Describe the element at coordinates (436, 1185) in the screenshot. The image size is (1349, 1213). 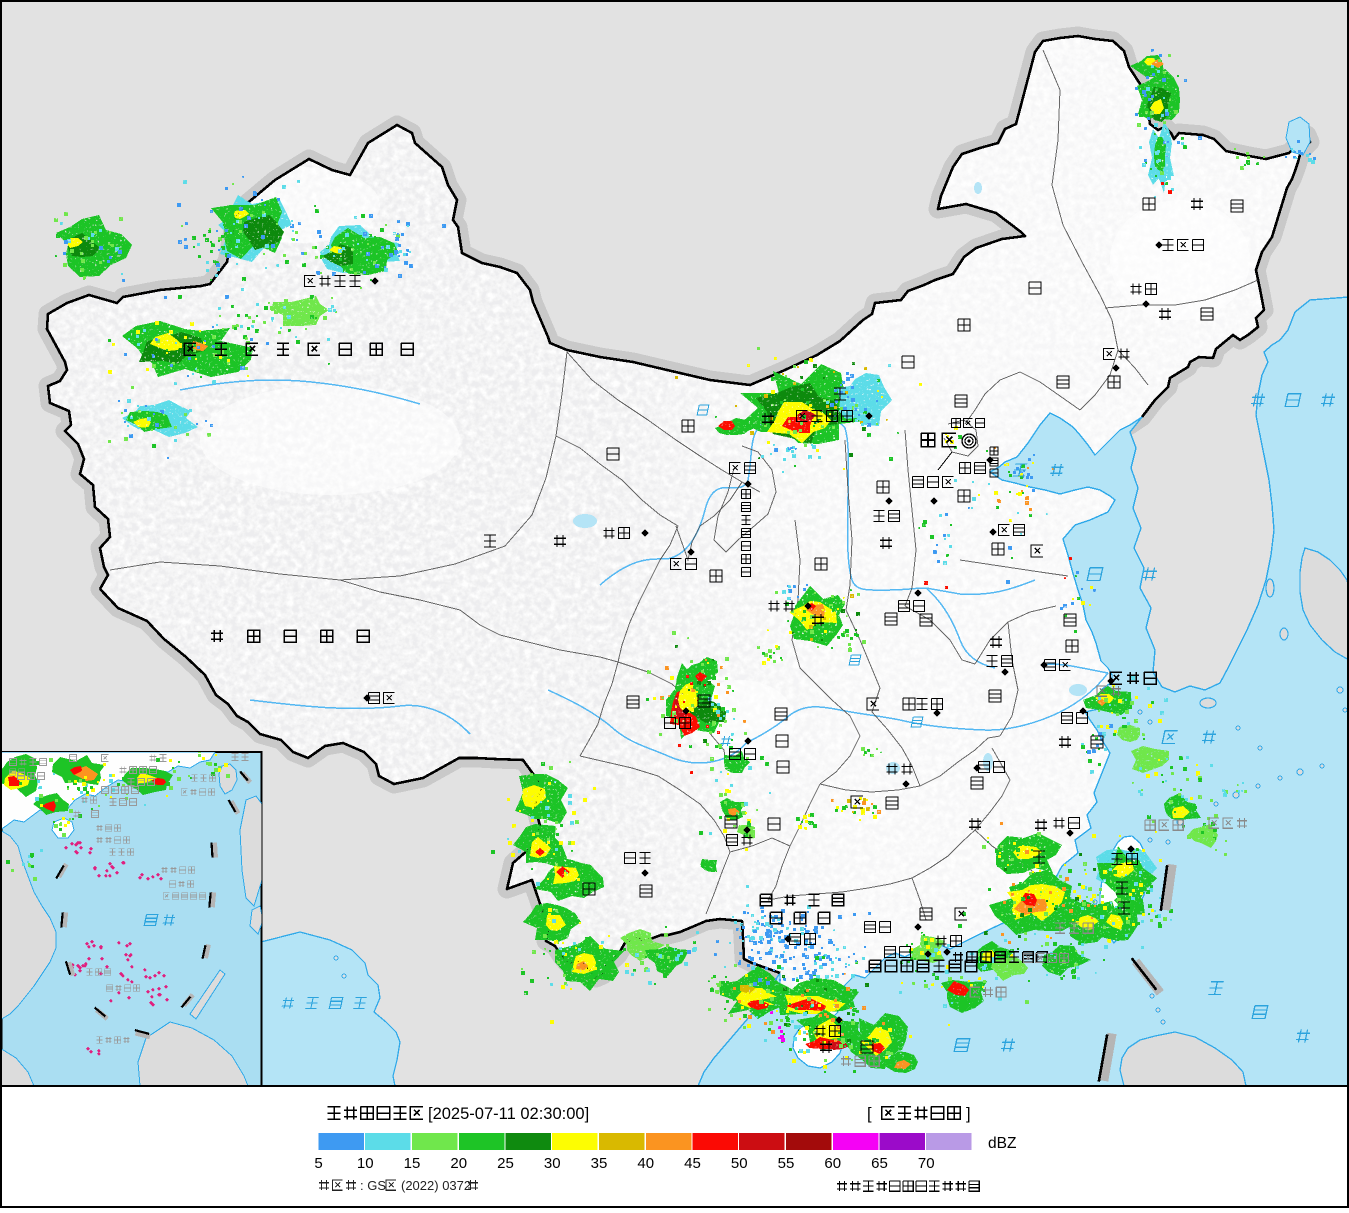
I see `svg-text: (2022) 0372` at that location.